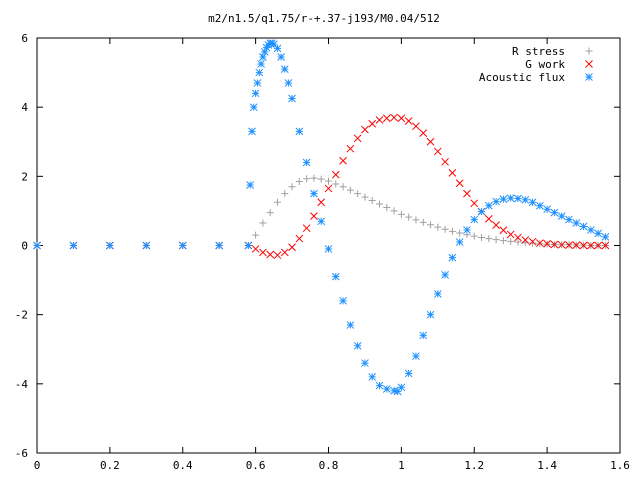 The height and width of the screenshot is (480, 640). I want to click on y-tick-label-4: 2, so click(24, 176).